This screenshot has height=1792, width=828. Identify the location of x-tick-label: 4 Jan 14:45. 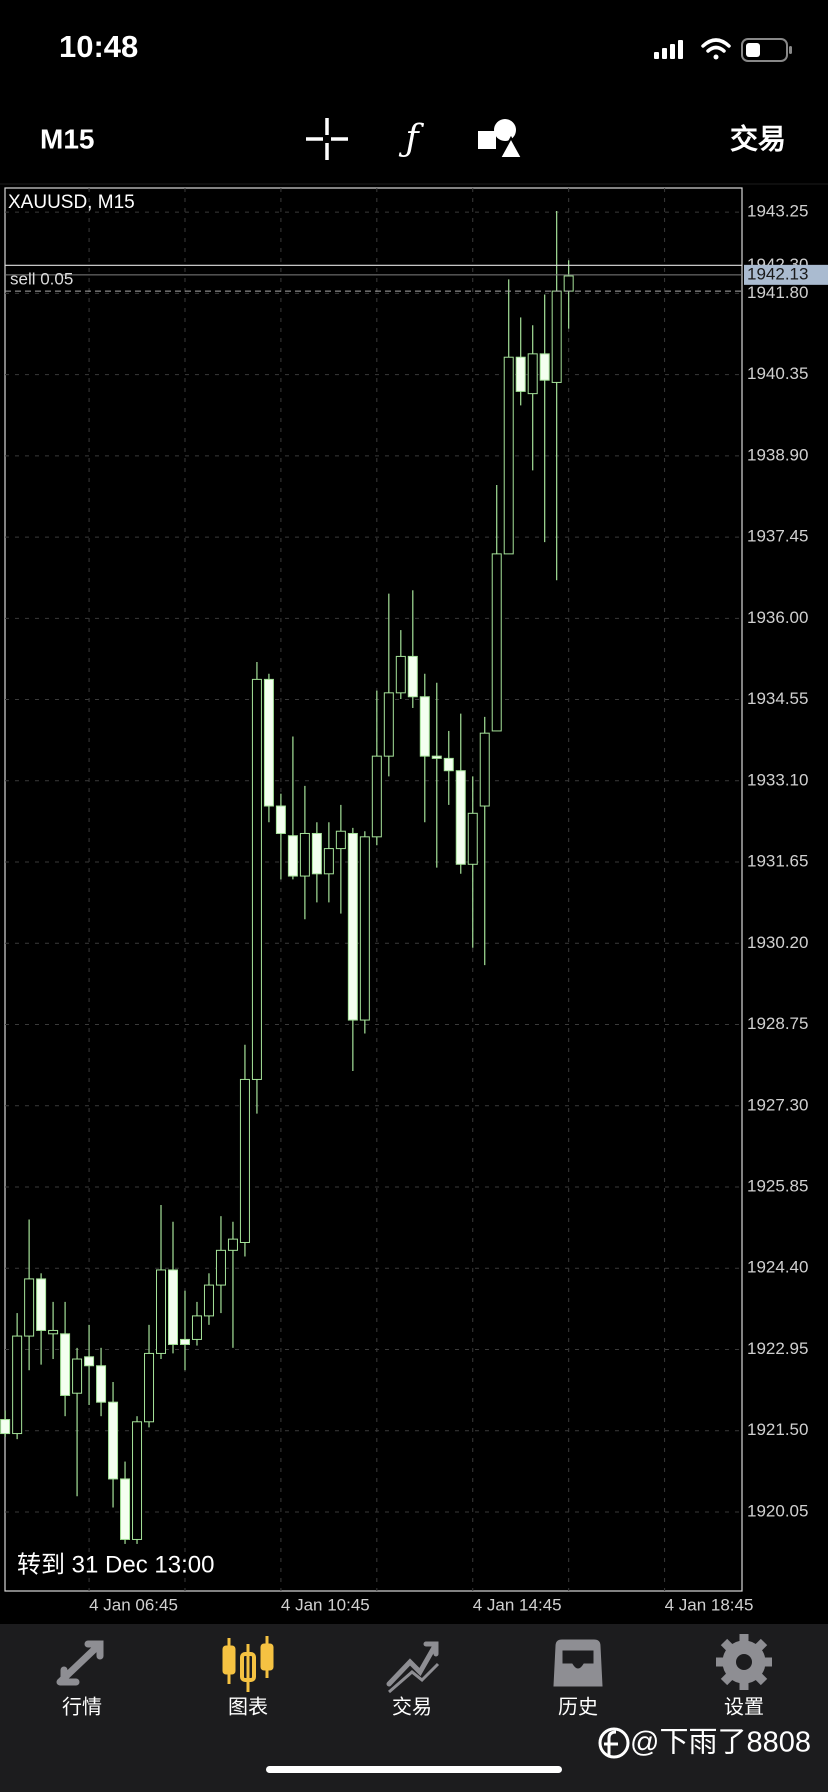
(517, 1604).